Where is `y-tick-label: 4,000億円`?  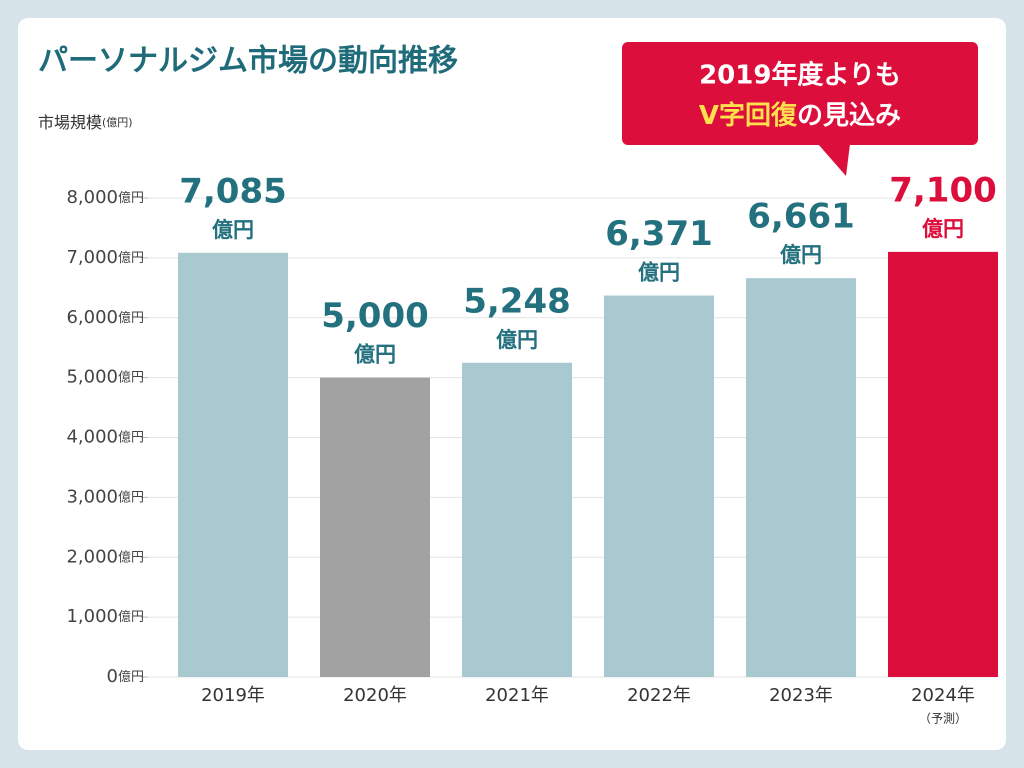 y-tick-label: 4,000億円 is located at coordinates (105, 437).